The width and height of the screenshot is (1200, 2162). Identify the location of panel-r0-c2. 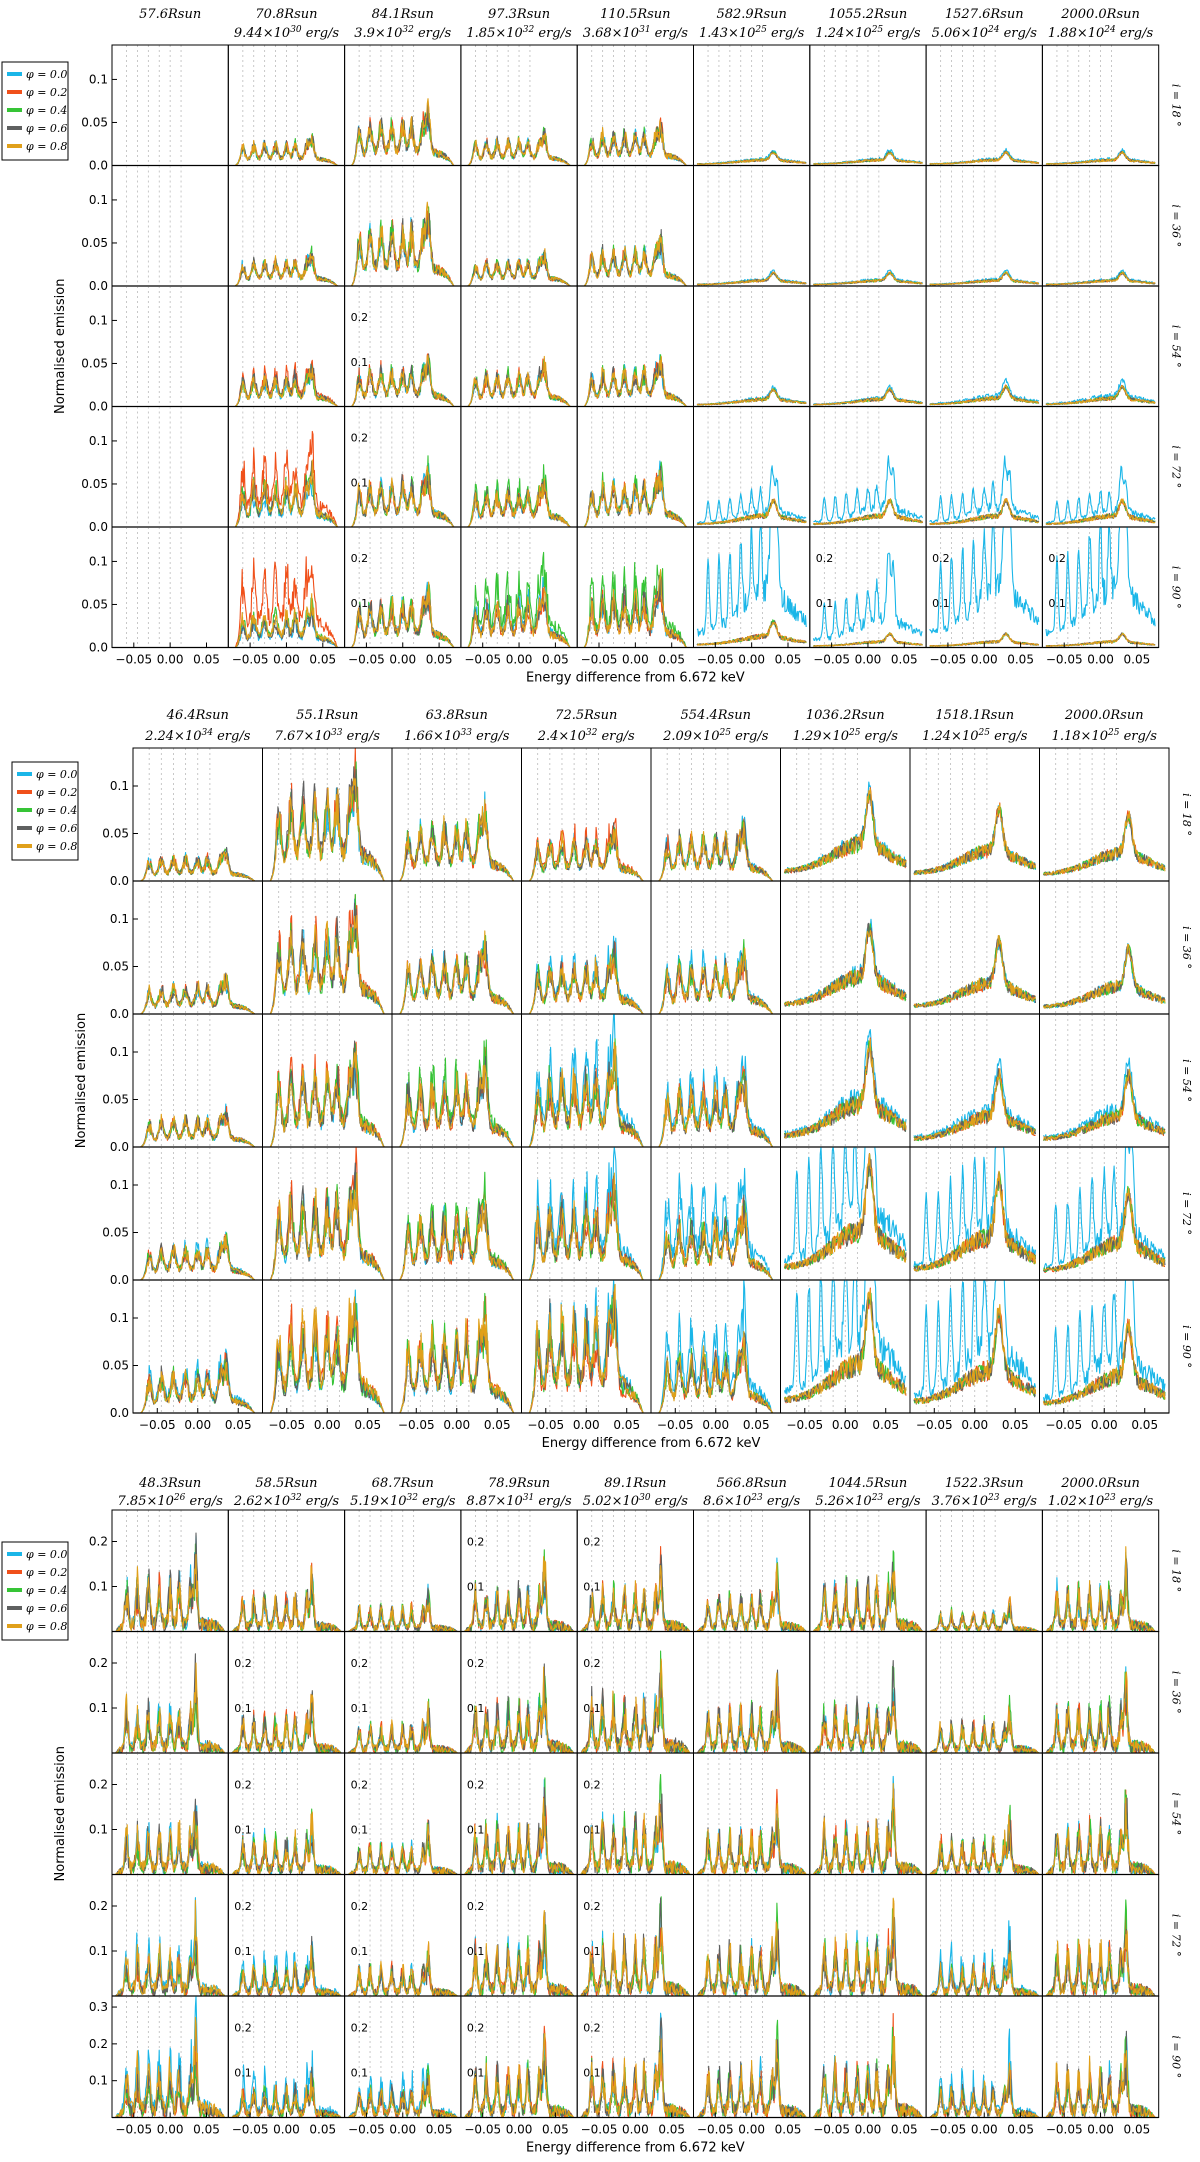
(403, 105).